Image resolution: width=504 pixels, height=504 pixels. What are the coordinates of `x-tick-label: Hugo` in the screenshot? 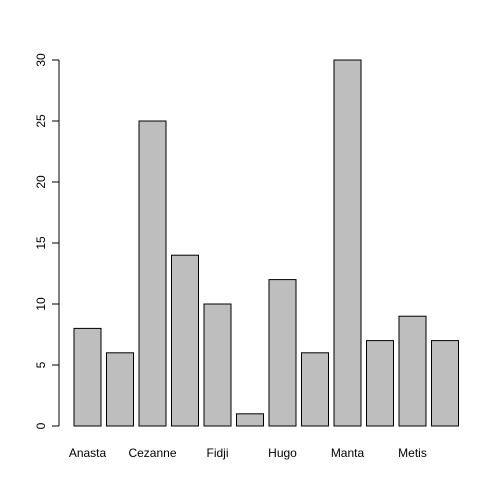 It's located at (282, 453).